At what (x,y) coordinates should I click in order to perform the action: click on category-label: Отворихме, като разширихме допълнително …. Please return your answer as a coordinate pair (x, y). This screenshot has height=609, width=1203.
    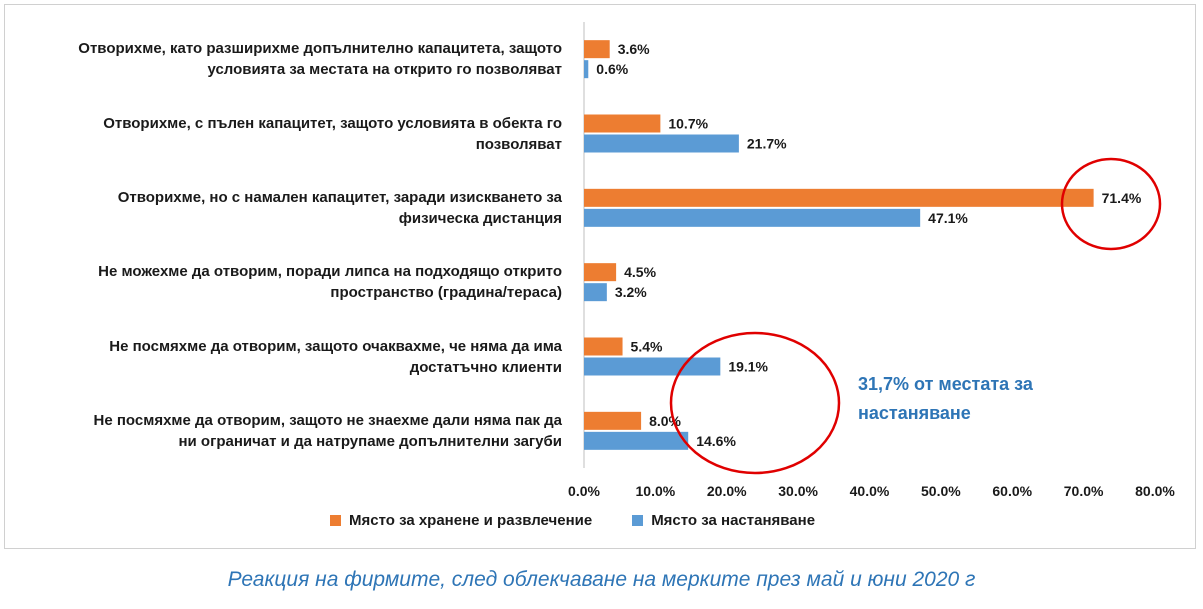
    Looking at the image, I should click on (320, 59).